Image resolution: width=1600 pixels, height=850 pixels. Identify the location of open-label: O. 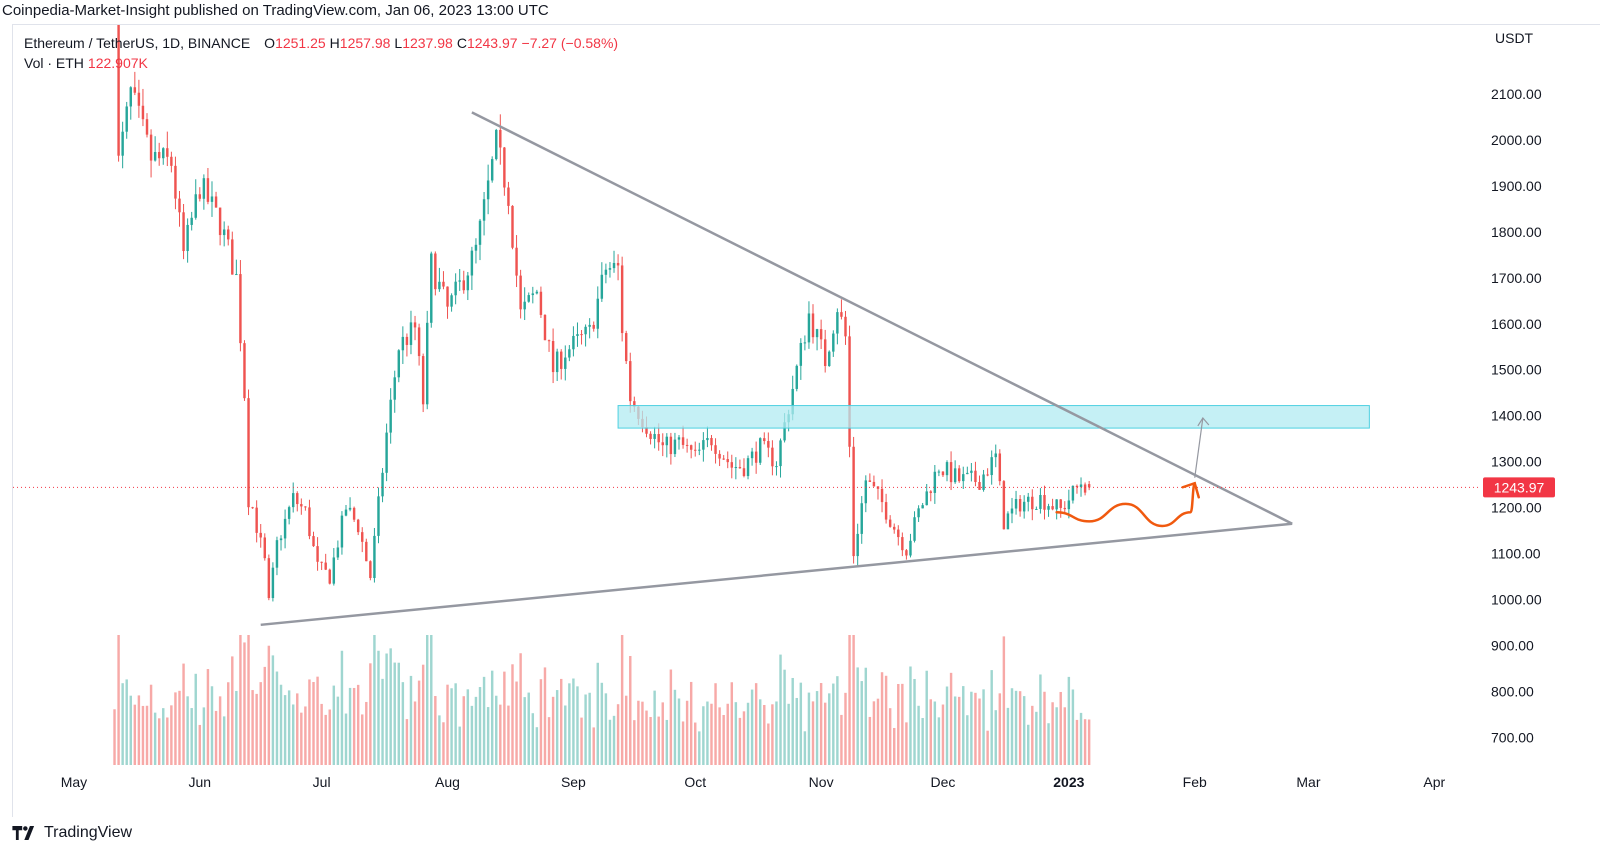
(270, 43).